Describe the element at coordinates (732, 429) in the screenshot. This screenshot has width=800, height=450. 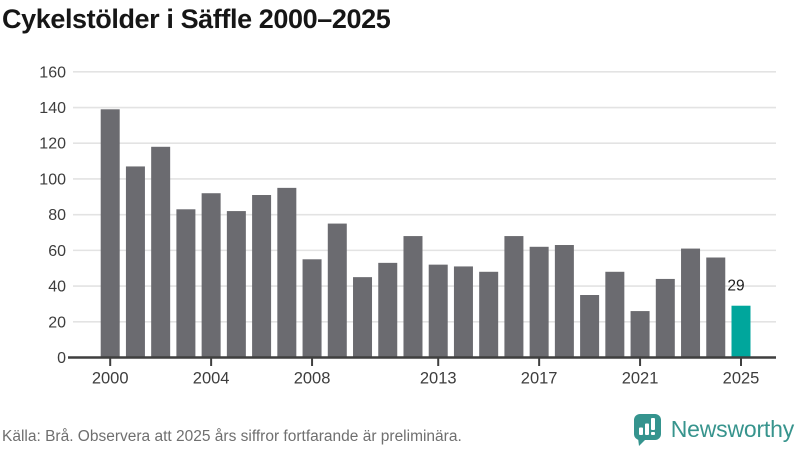
I see `newsworthy-wordmark: Newsworthy` at that location.